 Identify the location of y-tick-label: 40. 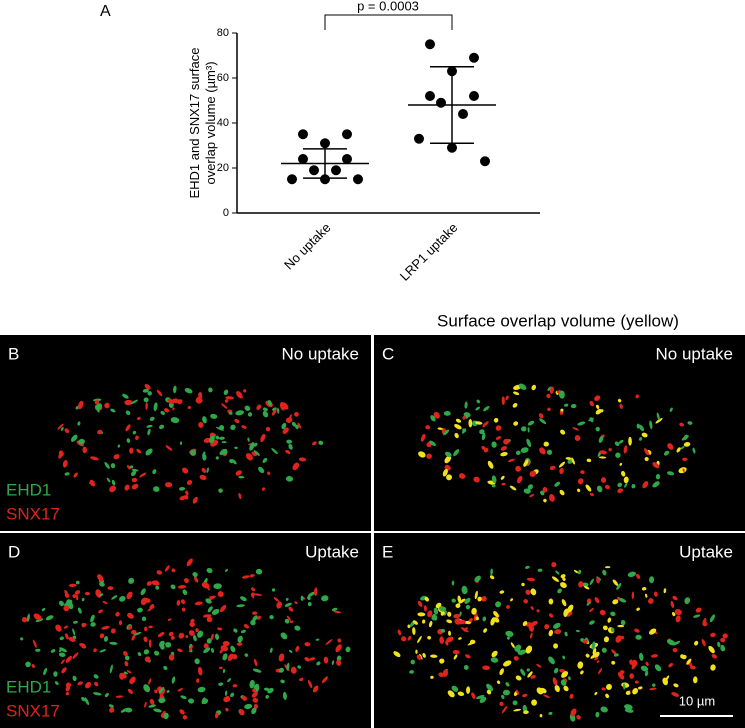
(223, 123).